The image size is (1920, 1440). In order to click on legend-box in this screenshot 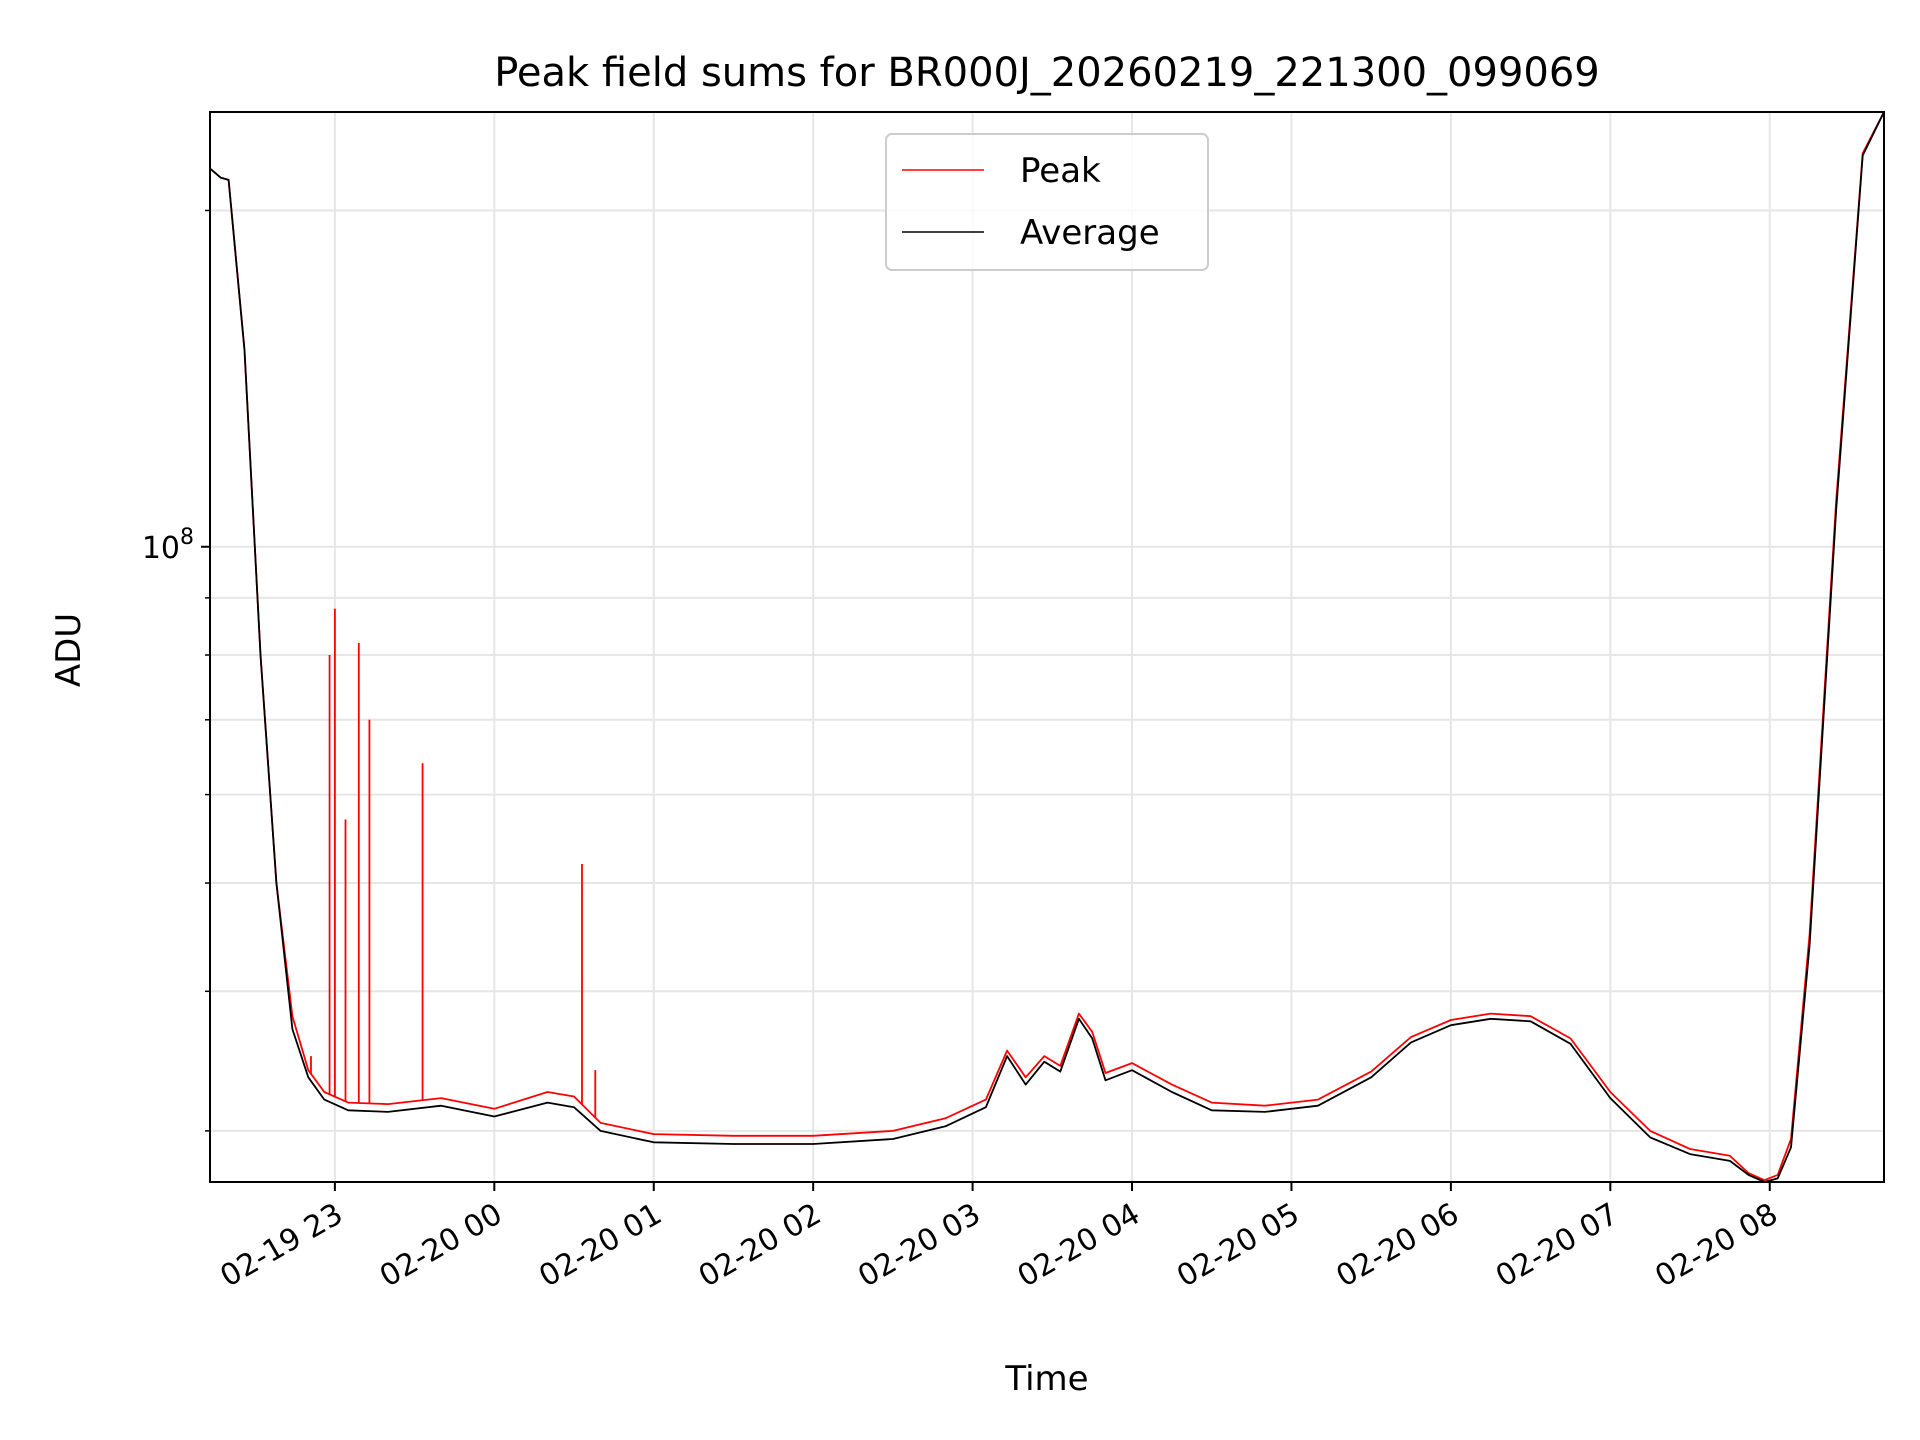, I will do `click(1047, 202)`.